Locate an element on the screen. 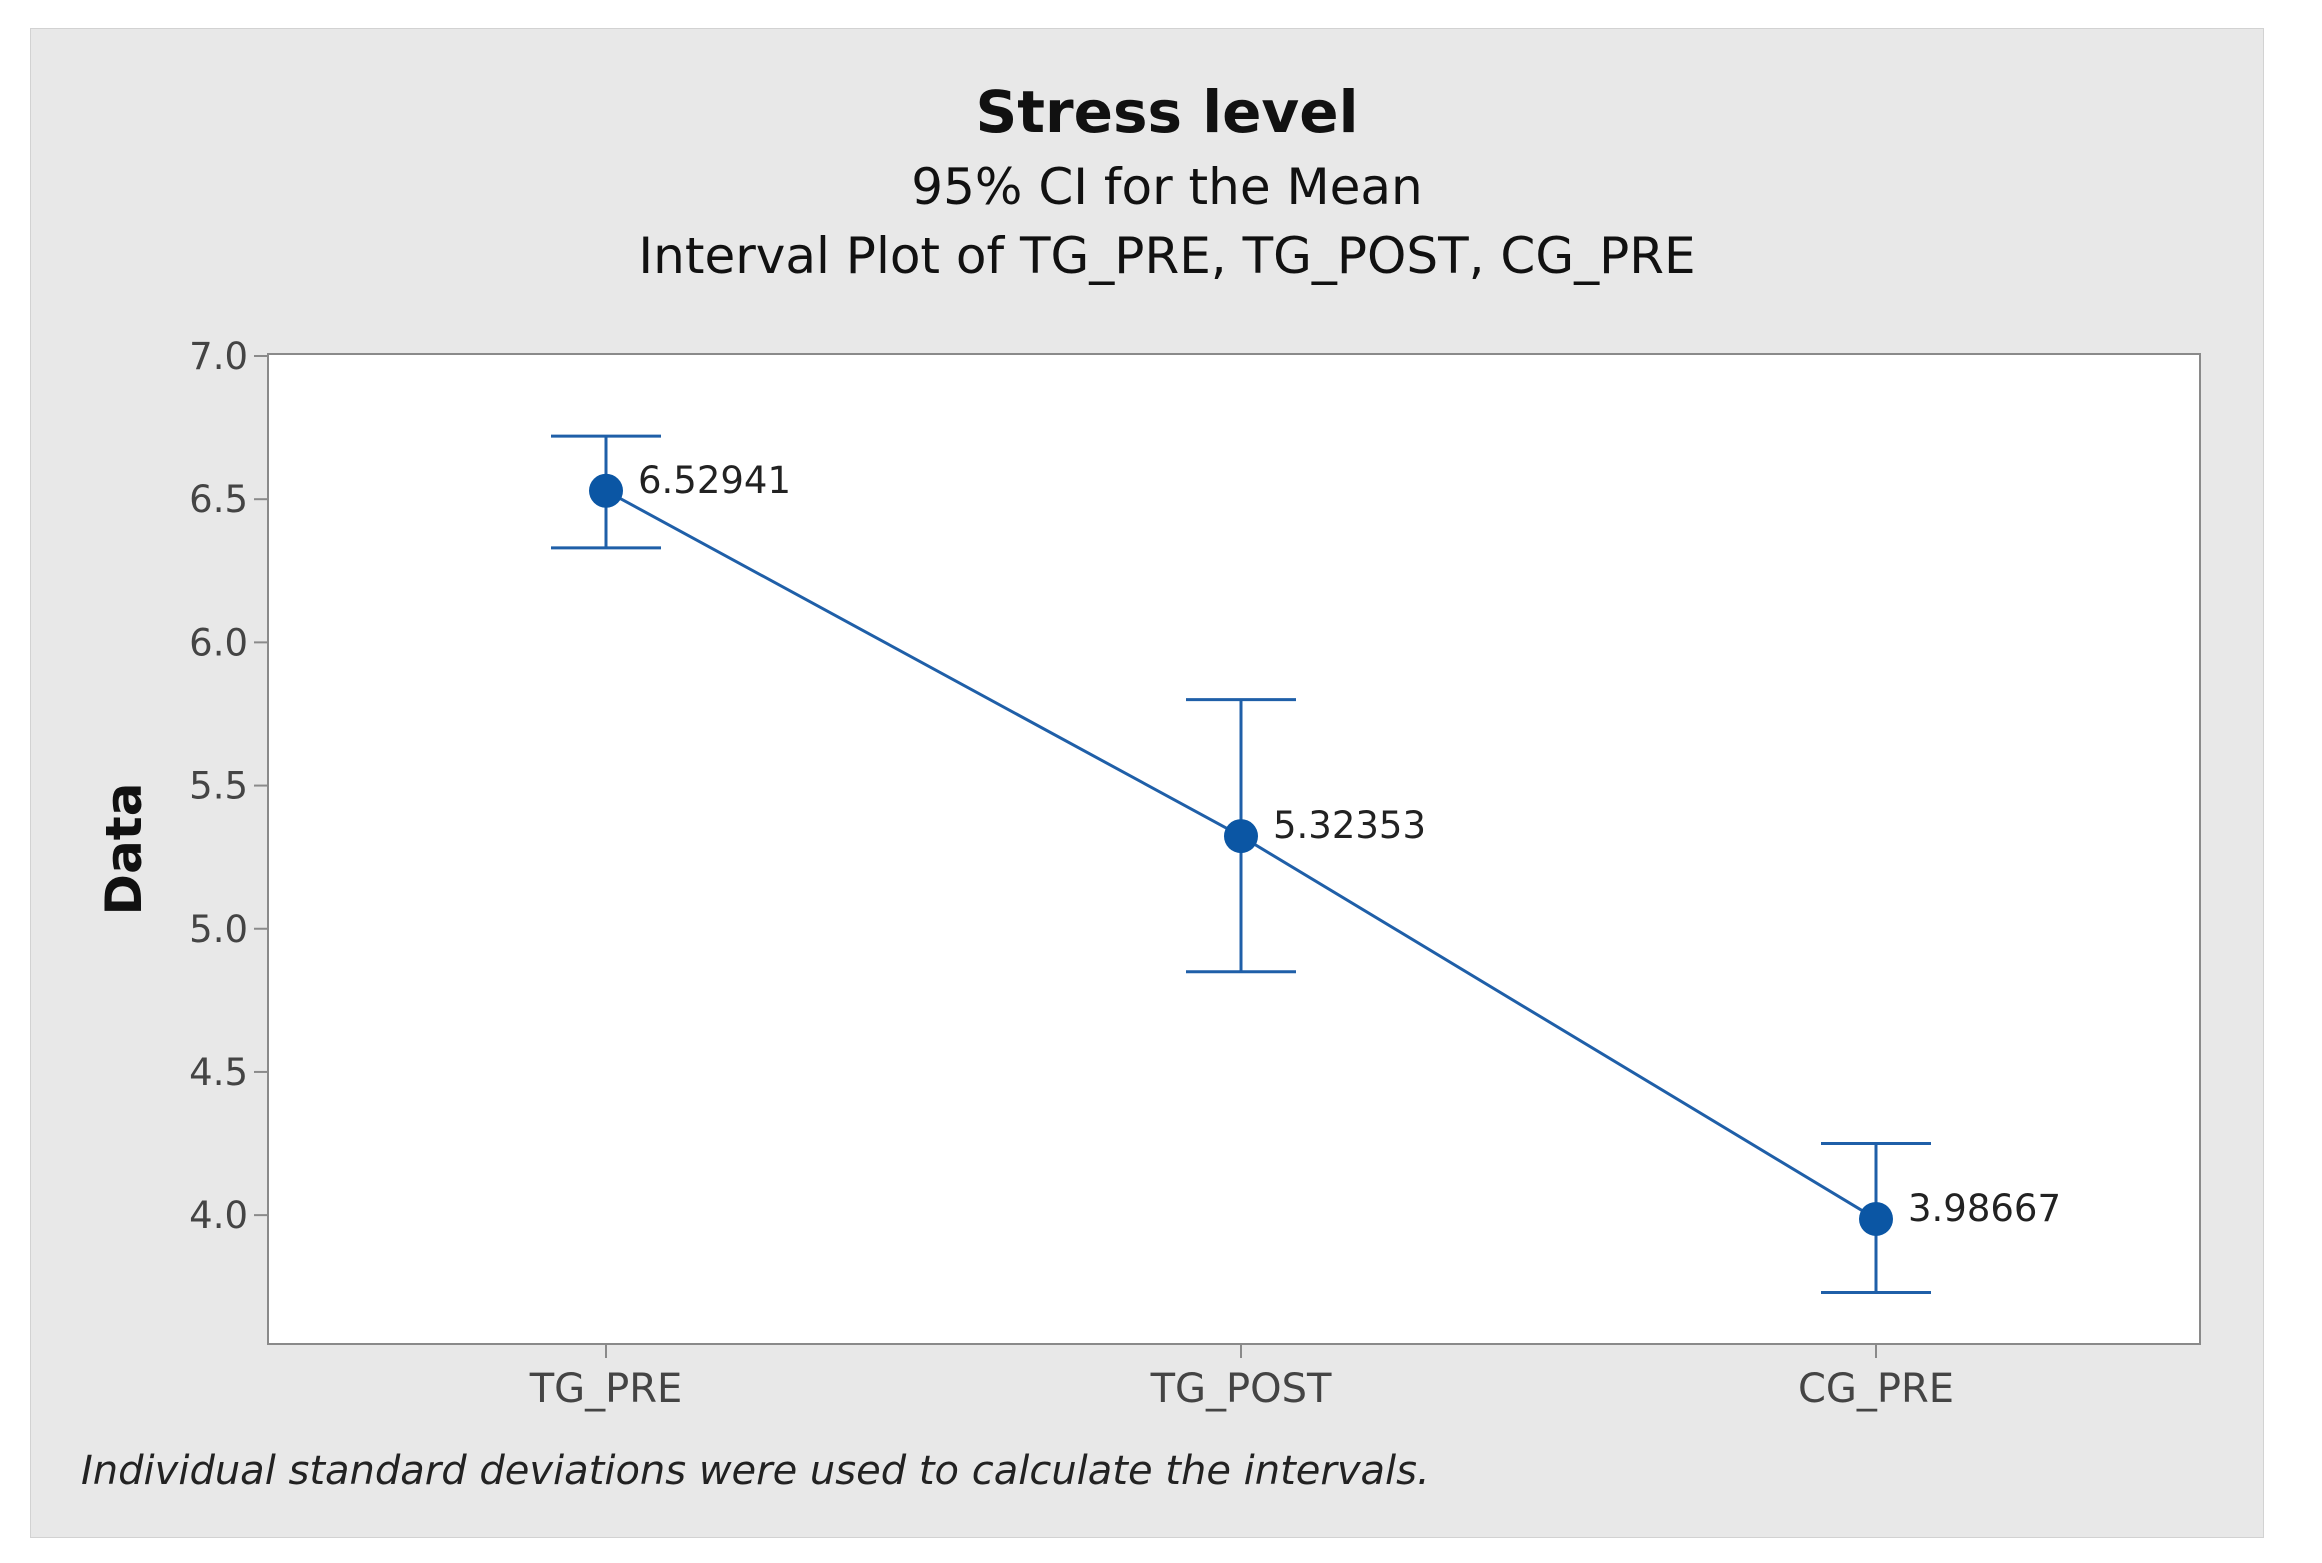 This screenshot has width=2322, height=1563. chart-title: Stress level is located at coordinates (1167, 112).